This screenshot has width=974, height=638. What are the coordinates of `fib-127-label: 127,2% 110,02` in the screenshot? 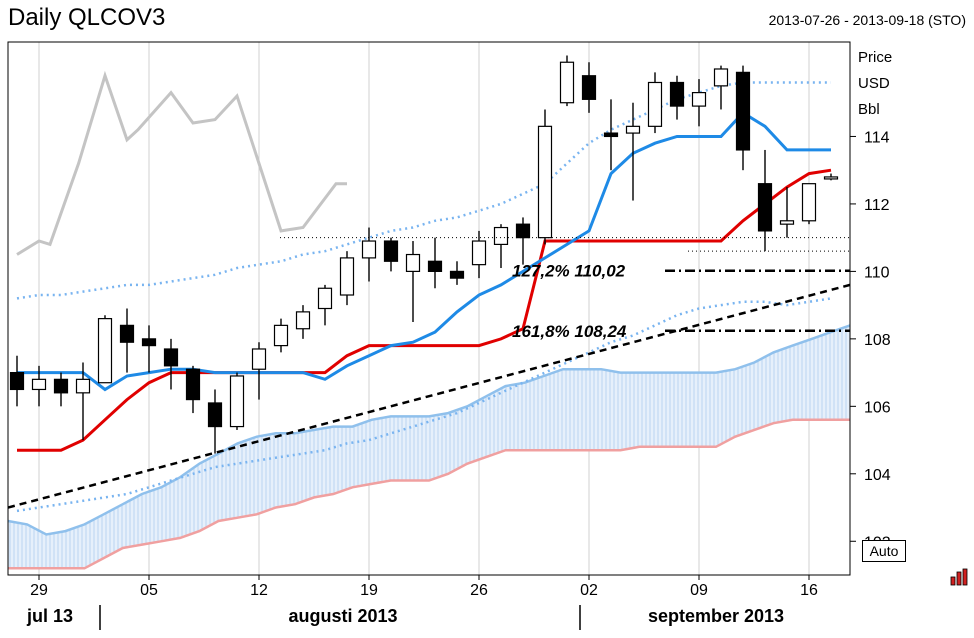 It's located at (569, 271).